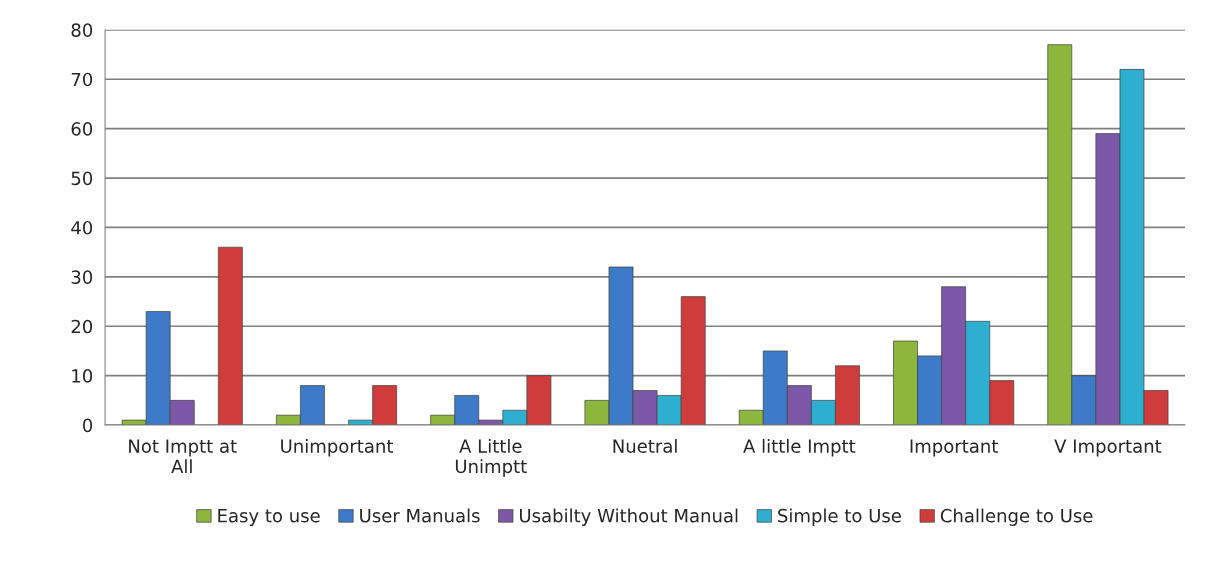  What do you see at coordinates (799, 447) in the screenshot?
I see `x-tick-label: A little Imptt` at bounding box center [799, 447].